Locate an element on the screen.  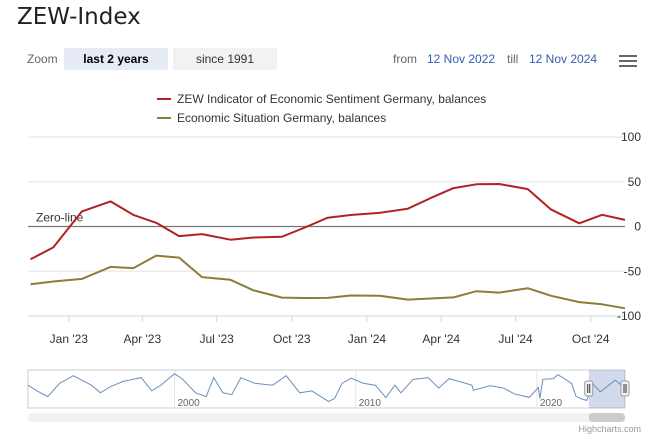
x-tick-label-0: Jan '23 is located at coordinates (69, 339).